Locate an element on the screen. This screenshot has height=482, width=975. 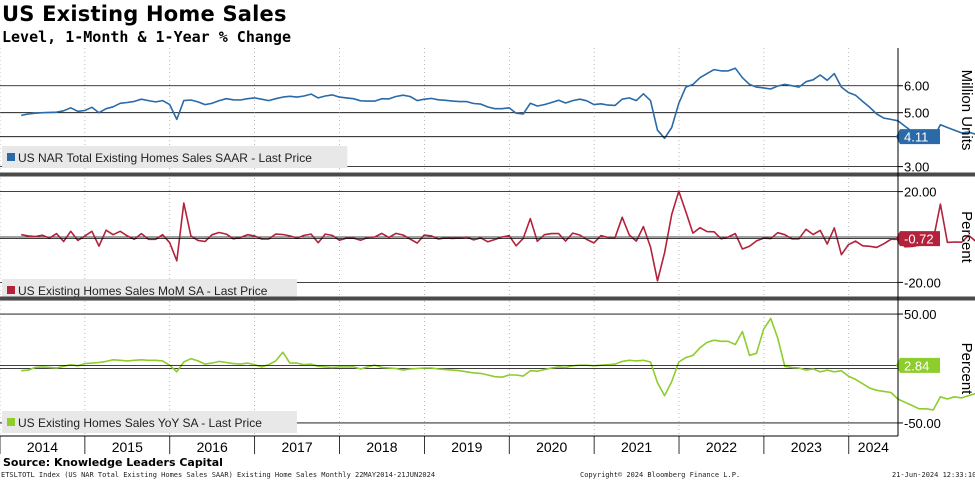
level-panel-series-line is located at coordinates (498, 103).